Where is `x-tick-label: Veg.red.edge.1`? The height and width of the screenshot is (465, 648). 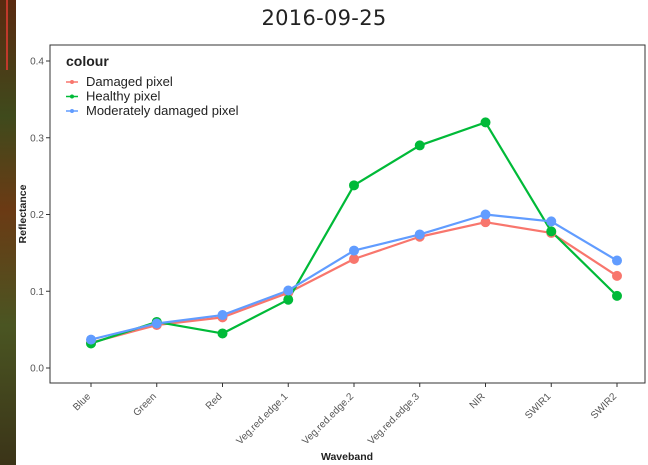
x-tick-label: Veg.red.edge.1 is located at coordinates (263, 419).